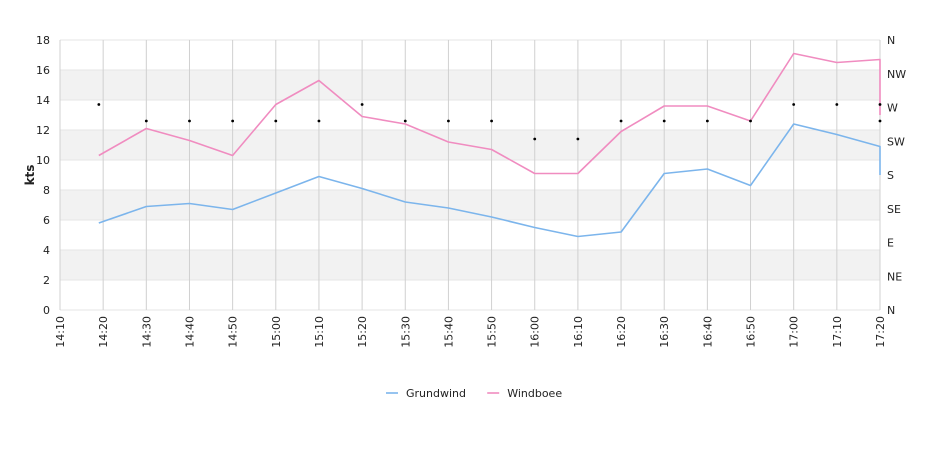  Describe the element at coordinates (233, 332) in the screenshot. I see `x-tick-label: 14:50` at that location.